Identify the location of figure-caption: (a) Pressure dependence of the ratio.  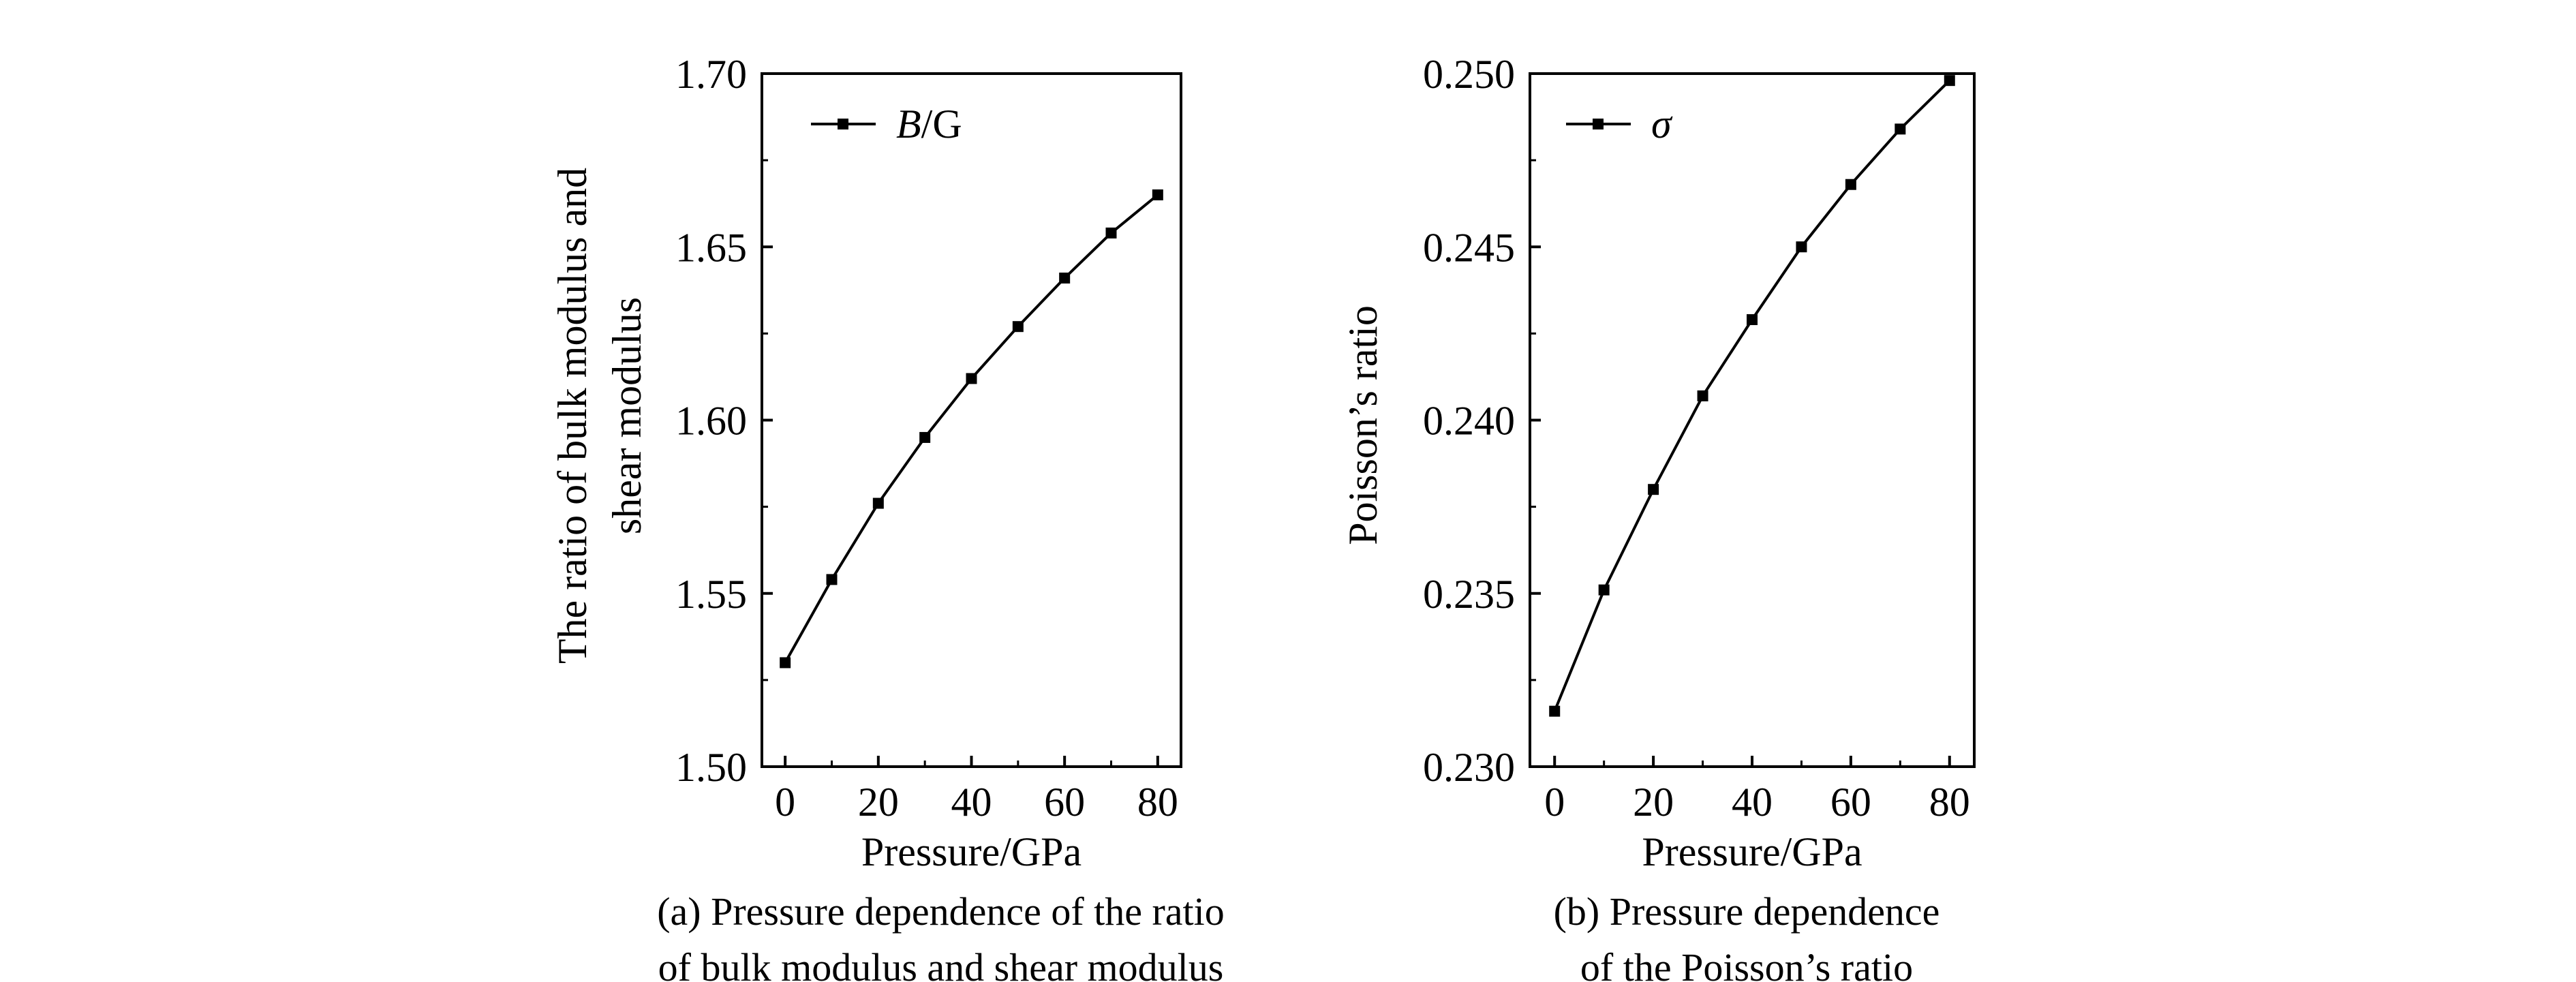
(941, 911).